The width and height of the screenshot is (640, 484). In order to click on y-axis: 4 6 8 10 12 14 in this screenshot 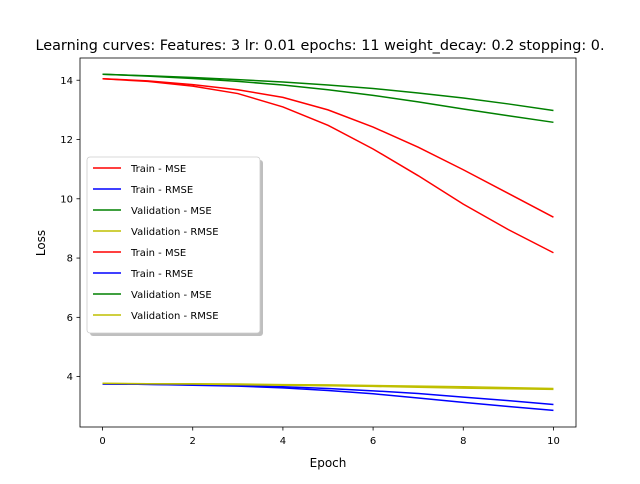, I will do `click(70, 229)`.